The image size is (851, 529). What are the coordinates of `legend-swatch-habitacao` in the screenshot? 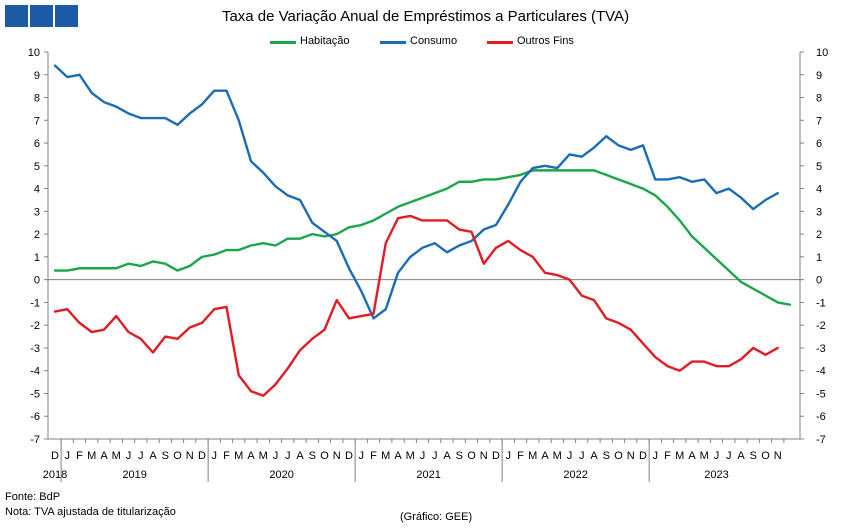 It's located at (283, 42).